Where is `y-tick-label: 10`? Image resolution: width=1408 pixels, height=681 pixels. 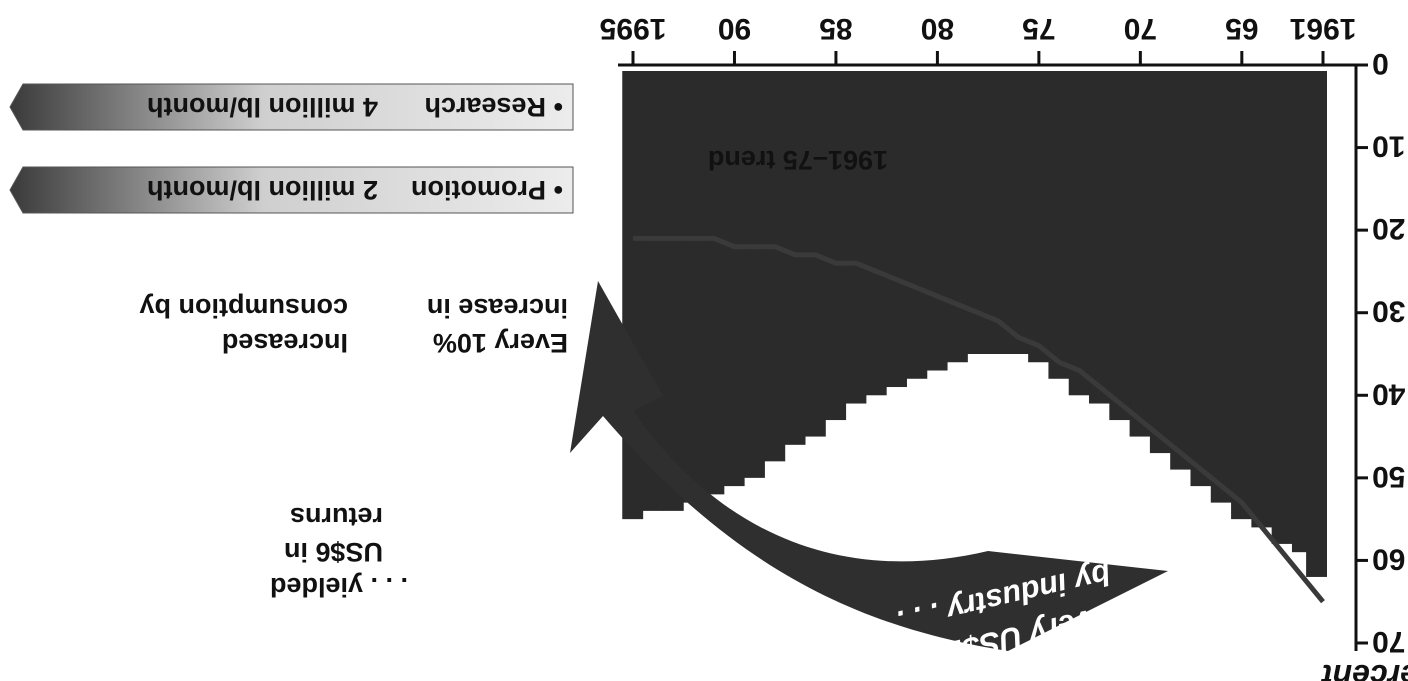
y-tick-label: 10 is located at coordinates (1388, 146).